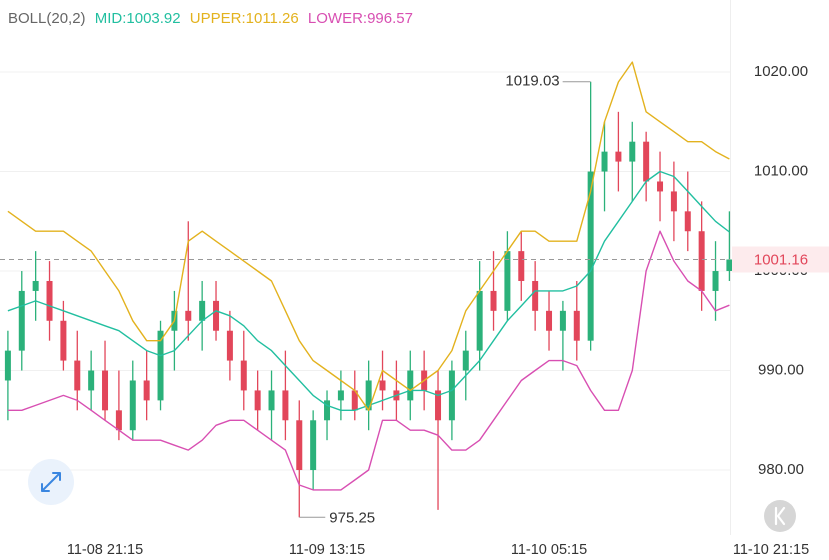 This screenshot has width=829, height=560. Describe the element at coordinates (138, 18) in the screenshot. I see `legend-entry: MID:1003.92` at that location.